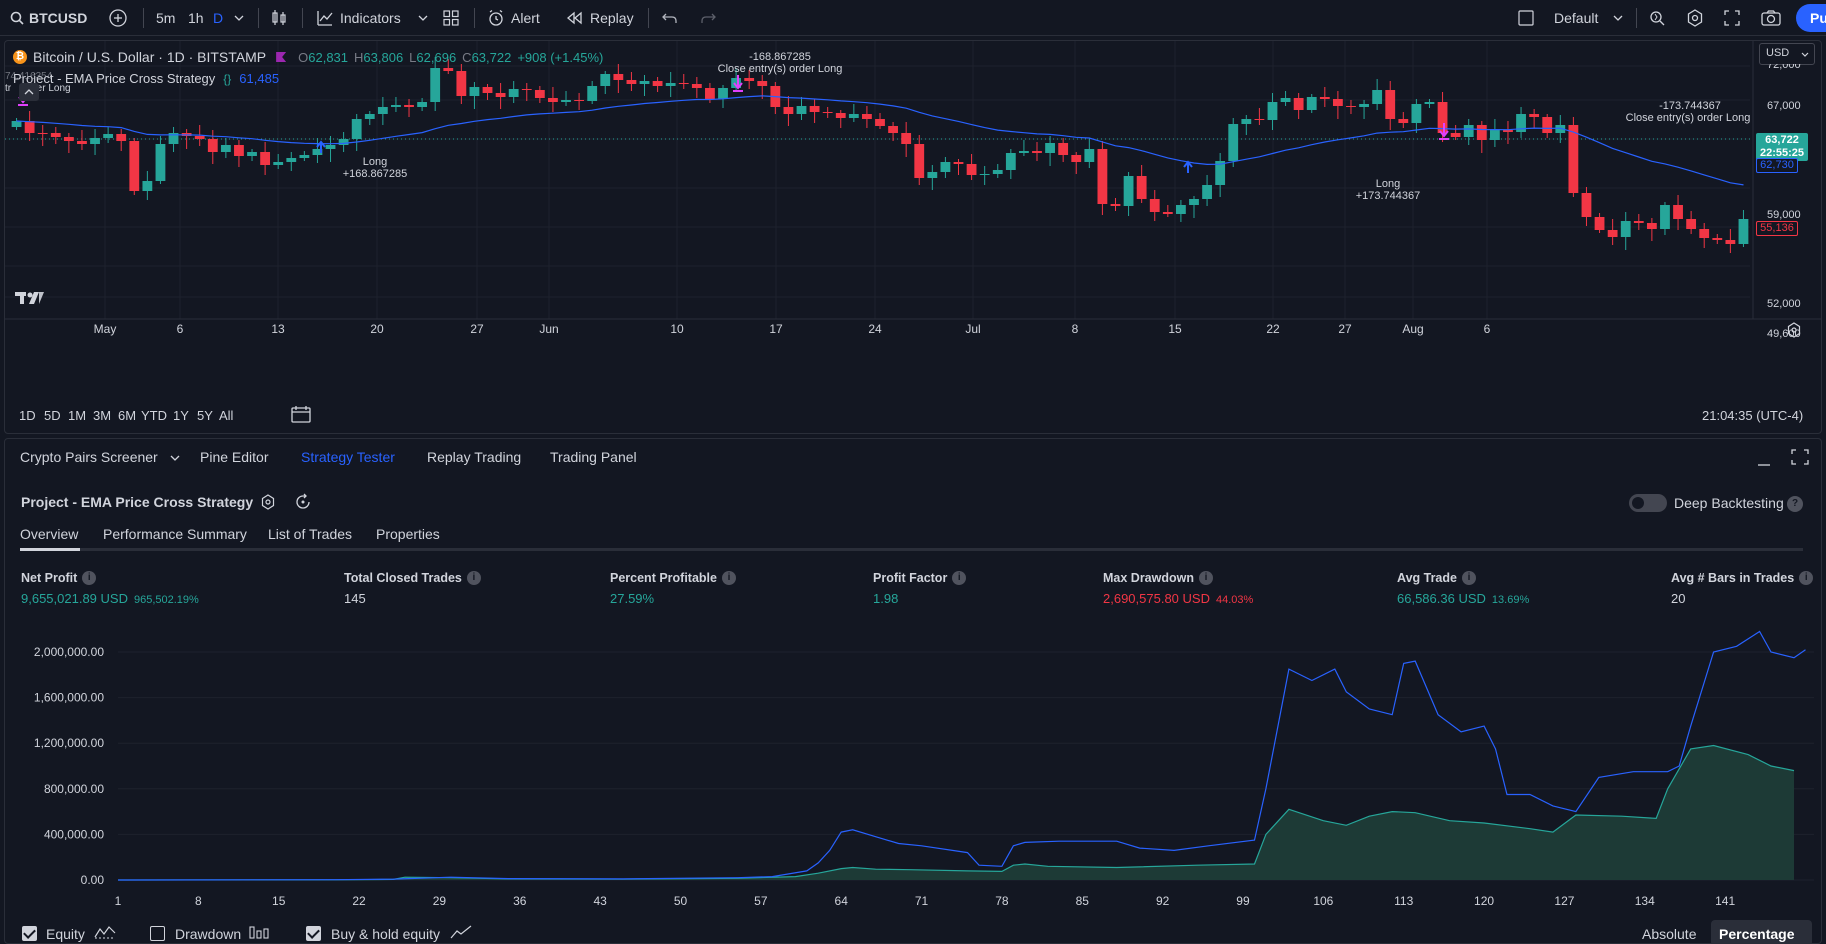 This screenshot has height=944, width=1826. I want to click on chart-settings-icon, so click(1794, 330).